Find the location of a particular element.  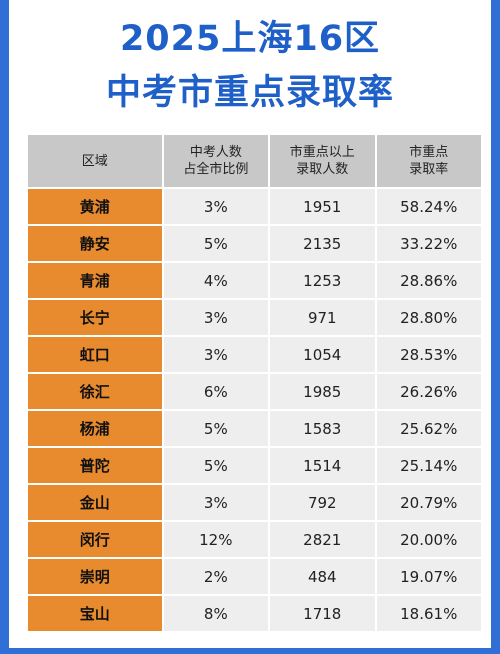

table-header-row: 区域 中考人数 占全市比例 市重点以上 录取人数 市重点 录取率 is located at coordinates (254, 161).